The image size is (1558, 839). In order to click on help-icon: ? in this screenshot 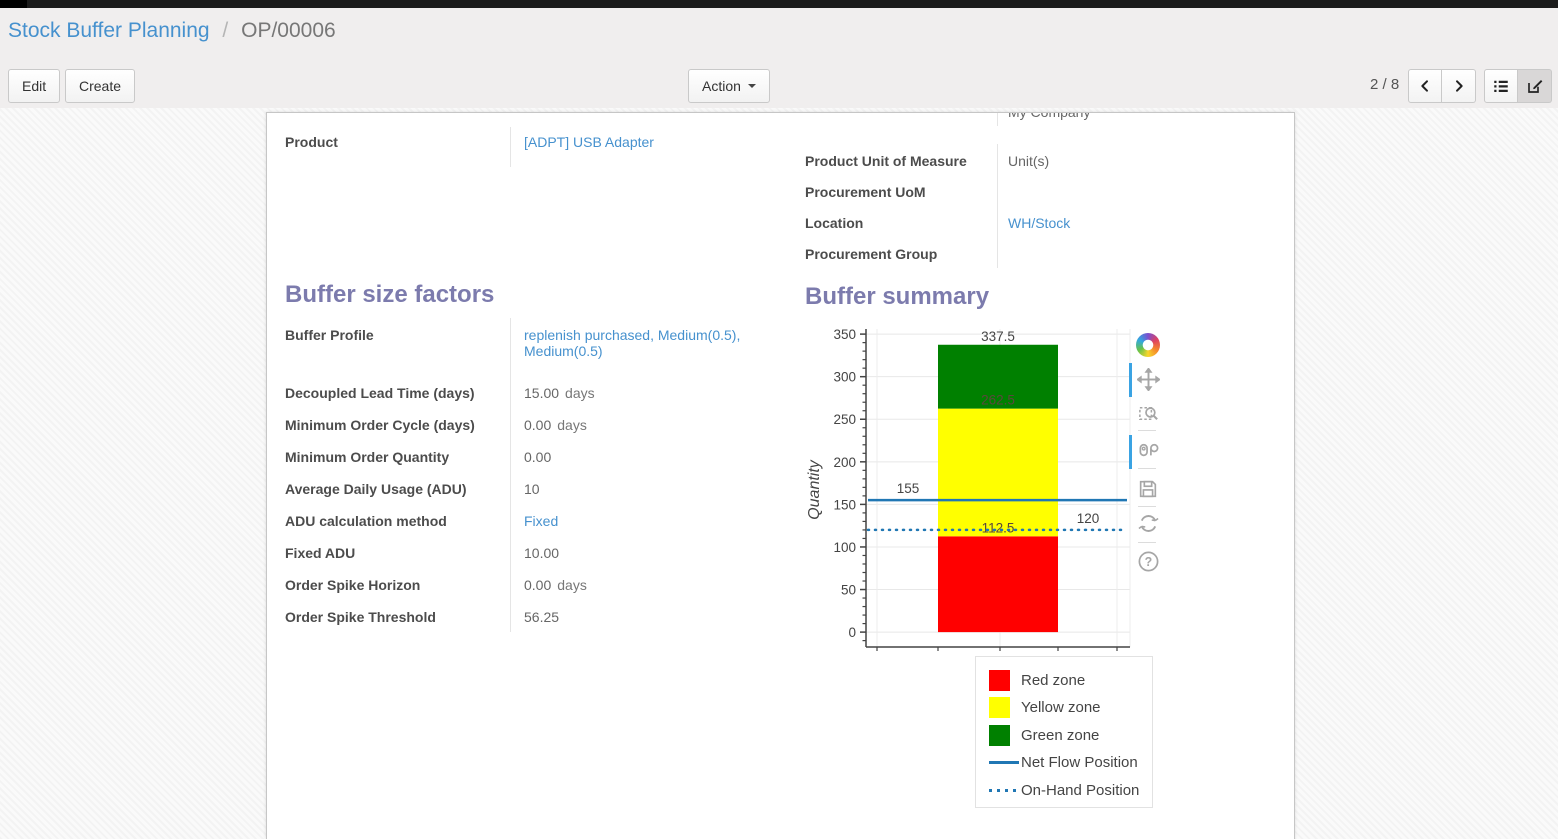, I will do `click(1148, 561)`.